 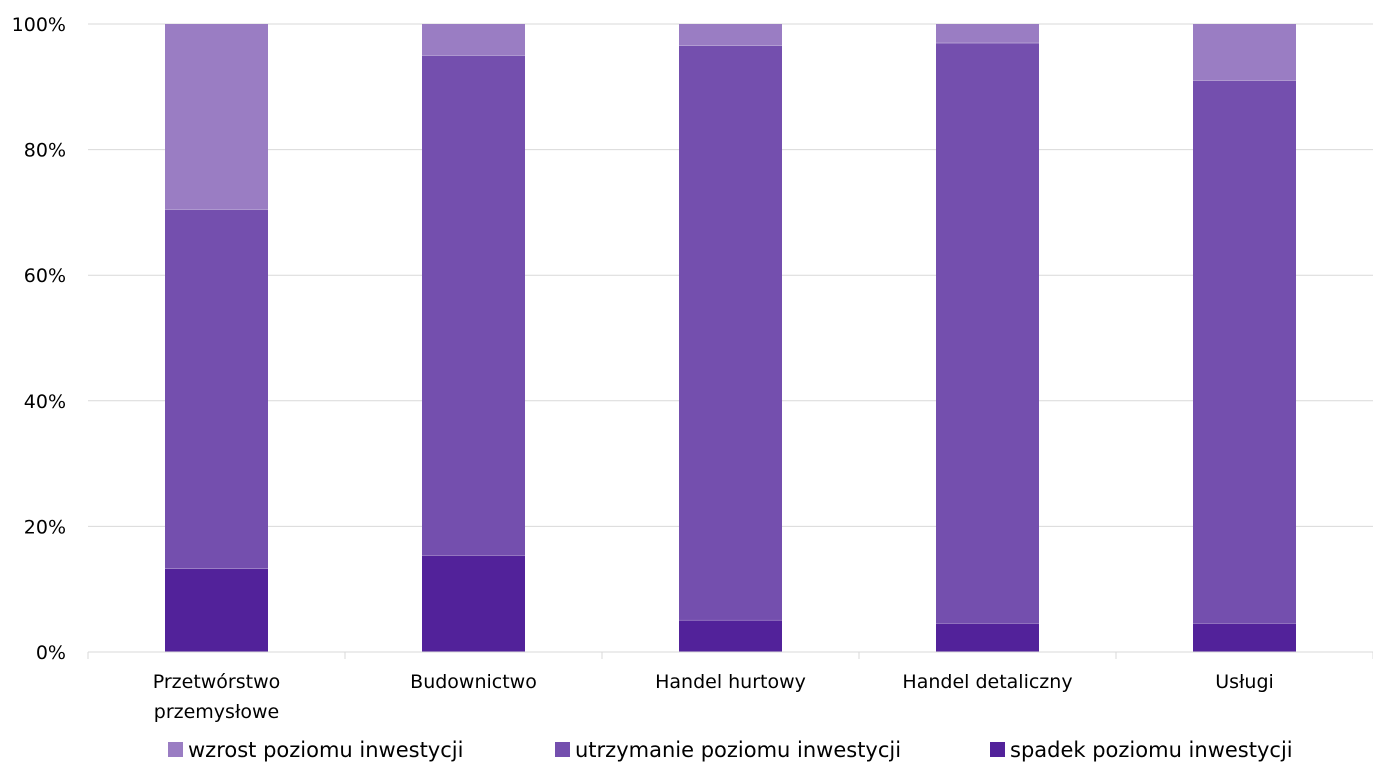 I want to click on y-tick-label: 40%, so click(x=45, y=402).